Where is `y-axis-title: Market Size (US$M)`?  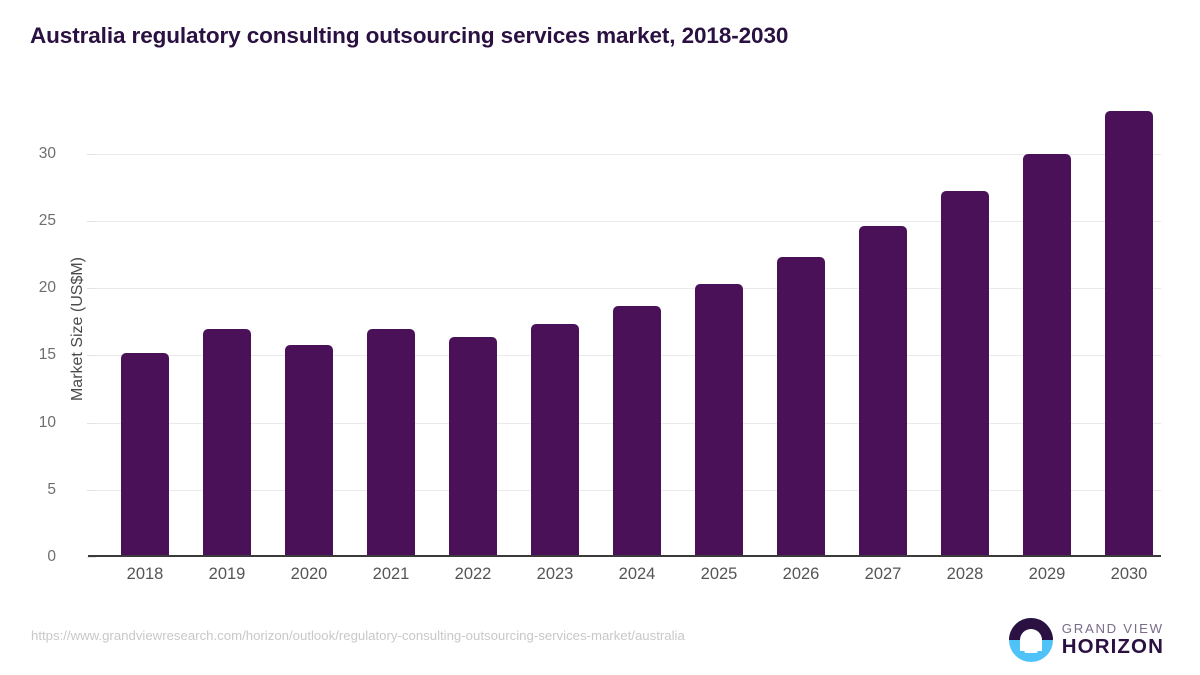 y-axis-title: Market Size (US$M) is located at coordinates (77, 328).